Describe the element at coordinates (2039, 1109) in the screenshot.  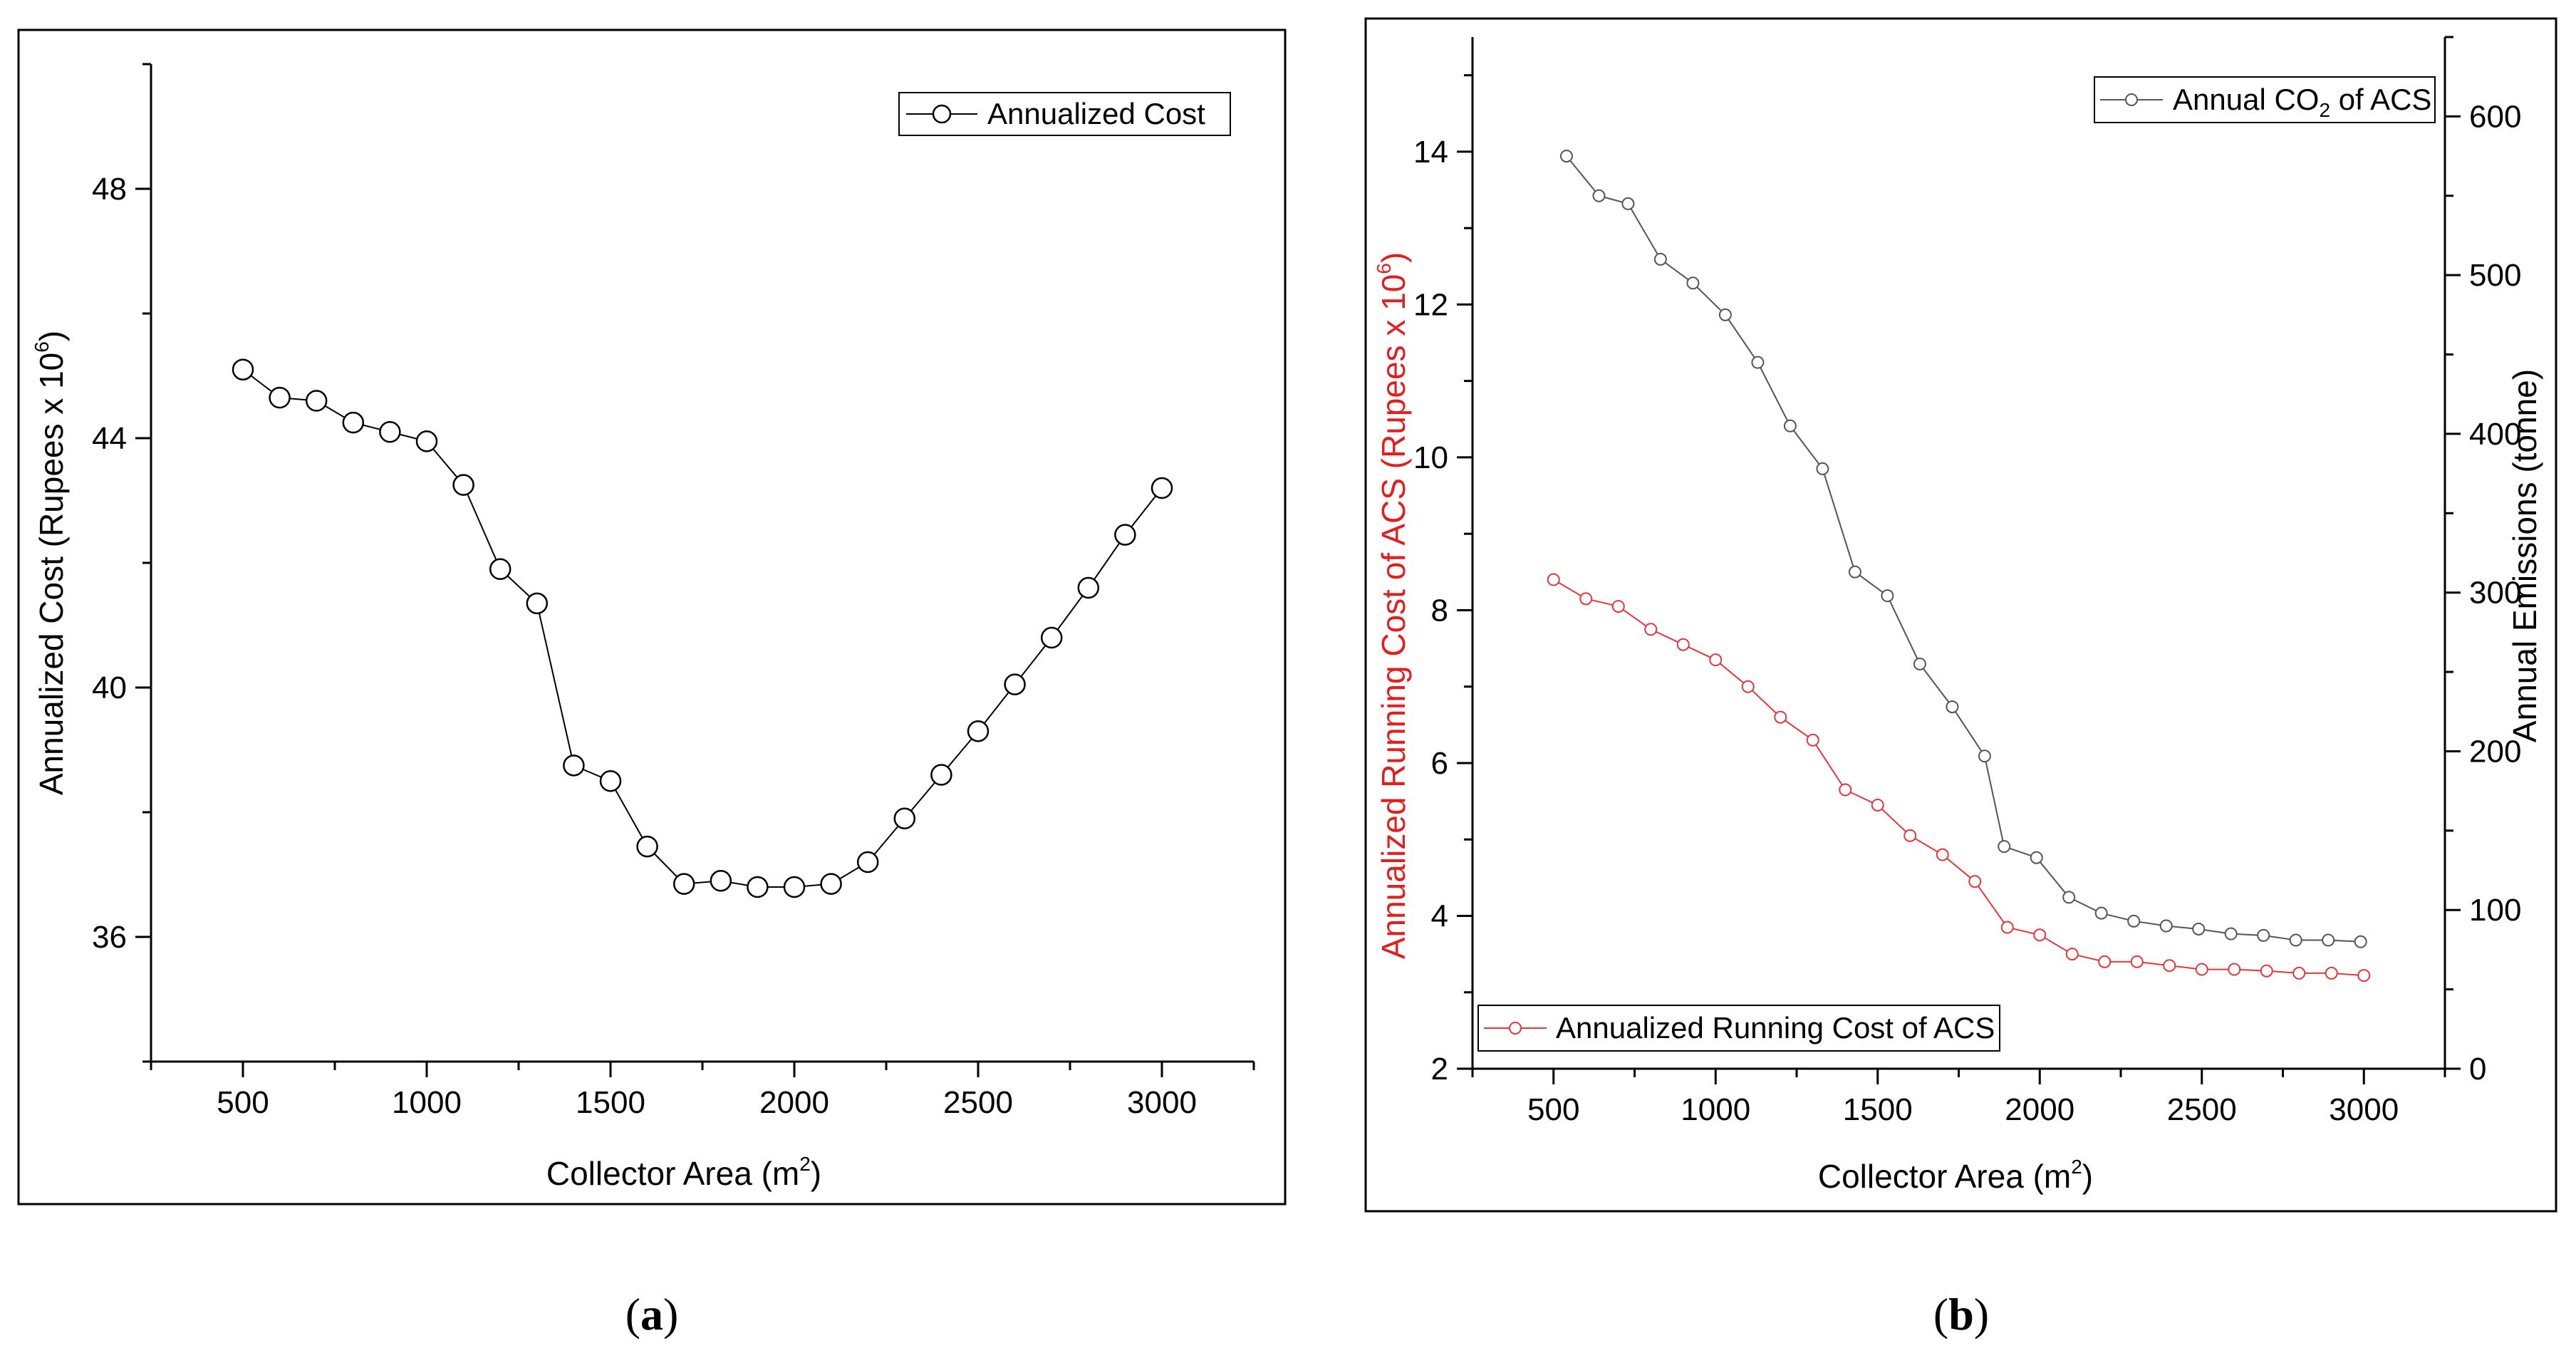
I see `chart-b-x-tick-label: 2000` at that location.